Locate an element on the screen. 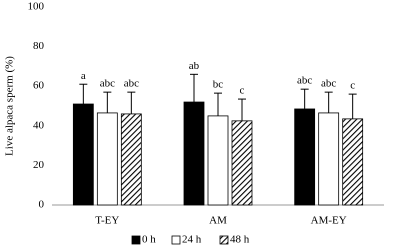 The height and width of the screenshot is (248, 400). x-tick-label: AM is located at coordinates (218, 221).